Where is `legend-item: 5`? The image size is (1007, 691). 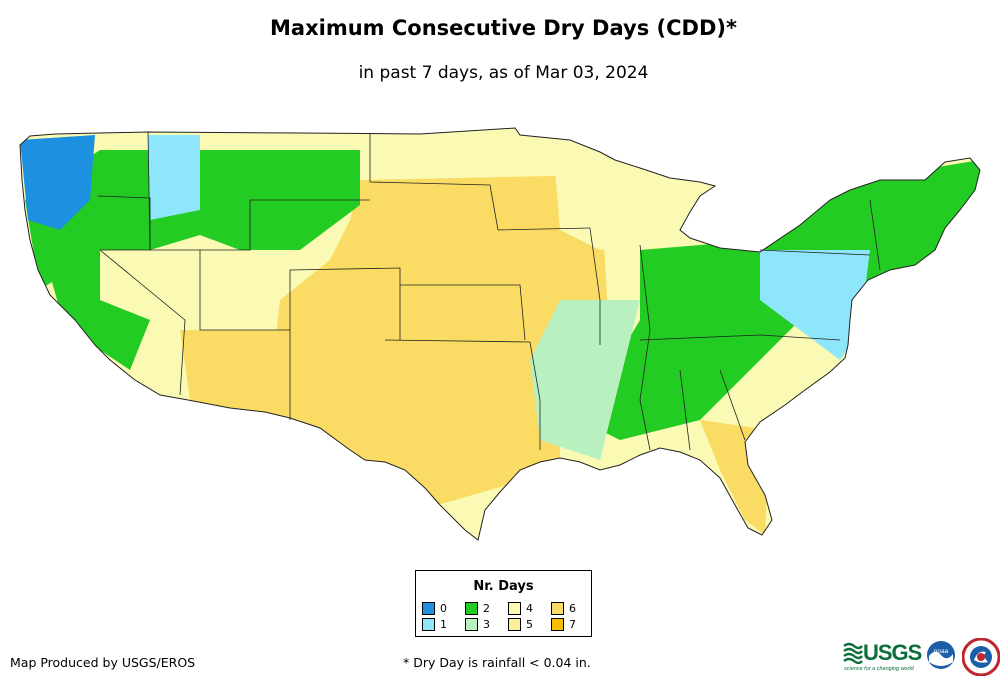 legend-item: 5 is located at coordinates (520, 624).